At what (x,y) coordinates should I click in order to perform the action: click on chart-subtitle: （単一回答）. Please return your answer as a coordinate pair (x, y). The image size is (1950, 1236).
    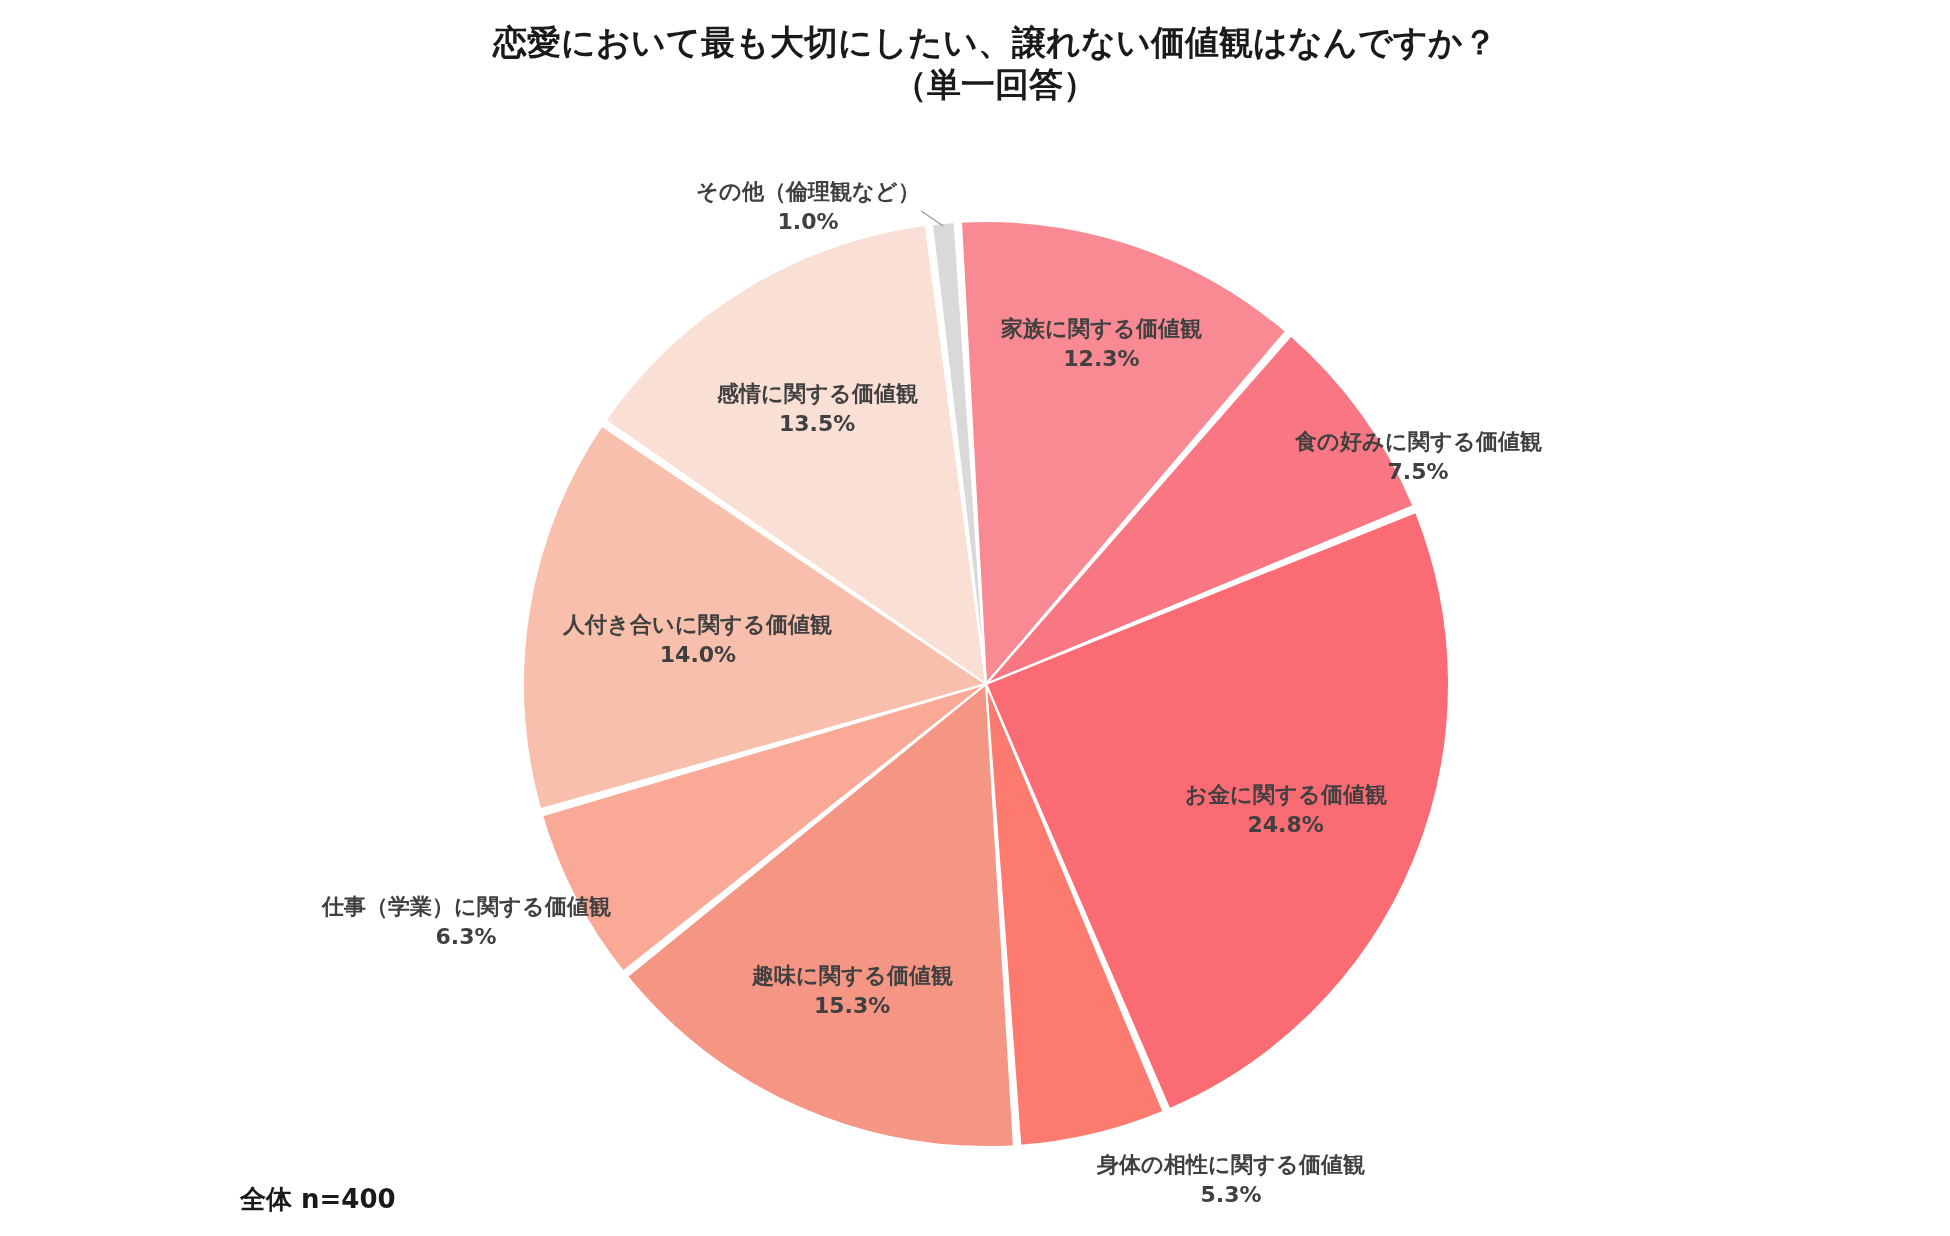
    Looking at the image, I should click on (995, 84).